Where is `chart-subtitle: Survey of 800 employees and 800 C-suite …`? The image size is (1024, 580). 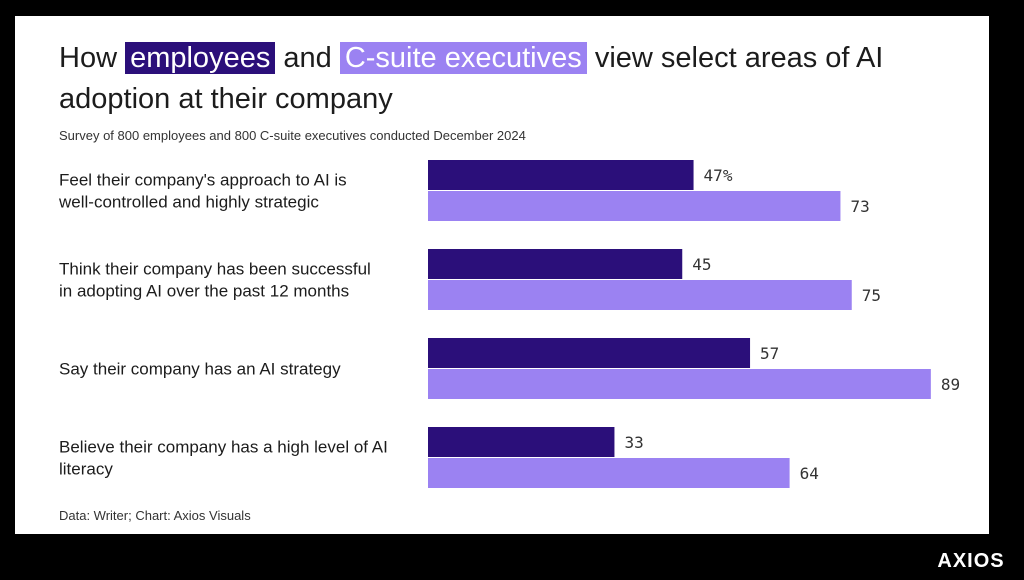
chart-subtitle: Survey of 800 employees and 800 C-suite … is located at coordinates (292, 135).